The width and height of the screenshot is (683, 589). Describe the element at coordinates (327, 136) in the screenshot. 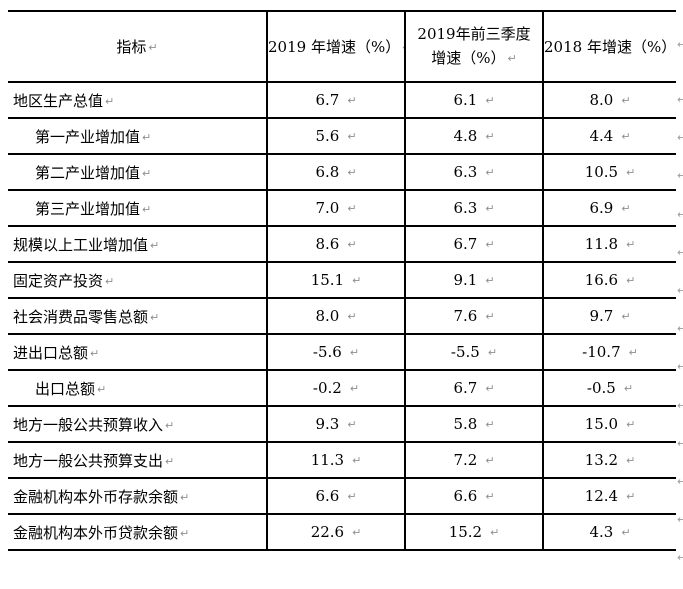

I see `value-2019: 5.6` at that location.